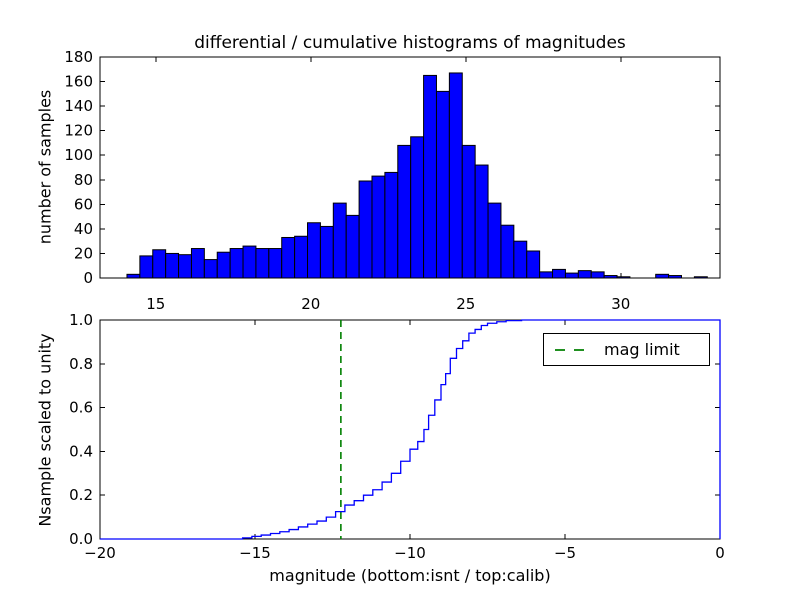 This screenshot has height=600, width=800. I want to click on svg-text: 80, so click(83, 180).